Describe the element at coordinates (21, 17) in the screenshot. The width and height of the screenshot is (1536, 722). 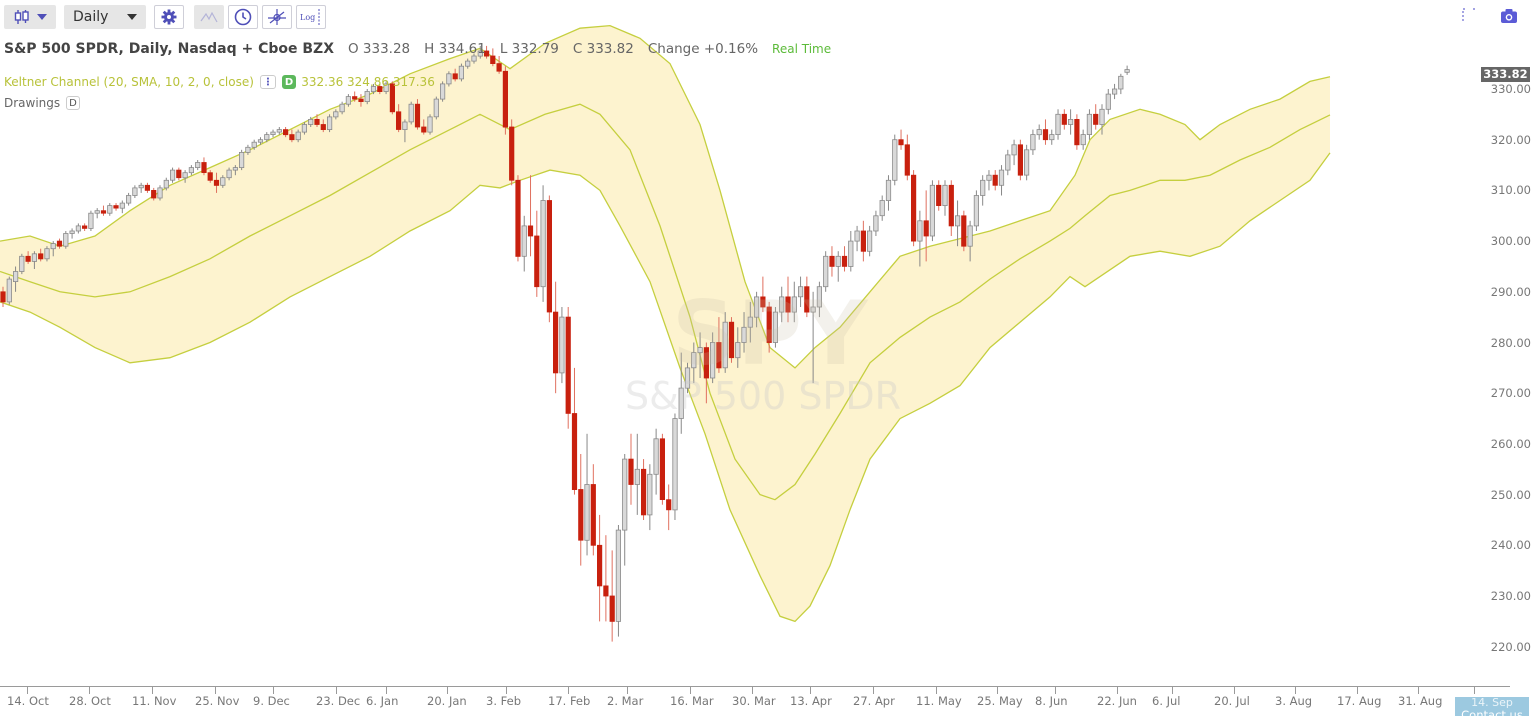
I see `candlestick-icon` at that location.